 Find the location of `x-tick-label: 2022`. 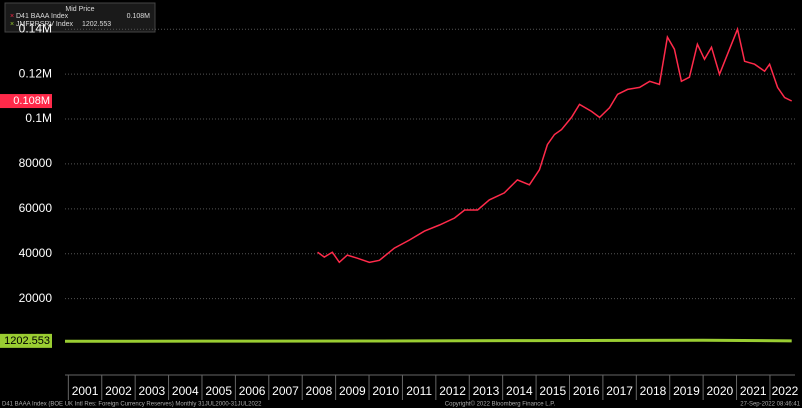

x-tick-label: 2022 is located at coordinates (785, 391).